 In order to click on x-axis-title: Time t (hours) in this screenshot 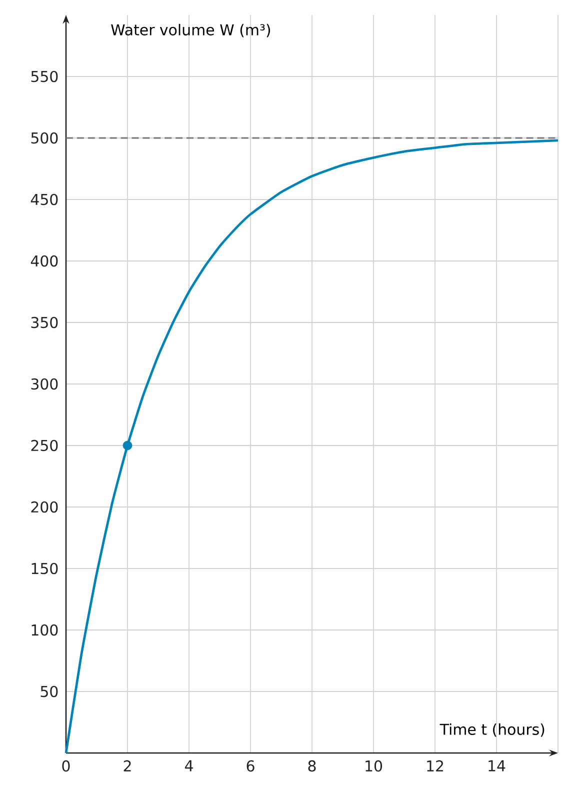, I will do `click(492, 730)`.